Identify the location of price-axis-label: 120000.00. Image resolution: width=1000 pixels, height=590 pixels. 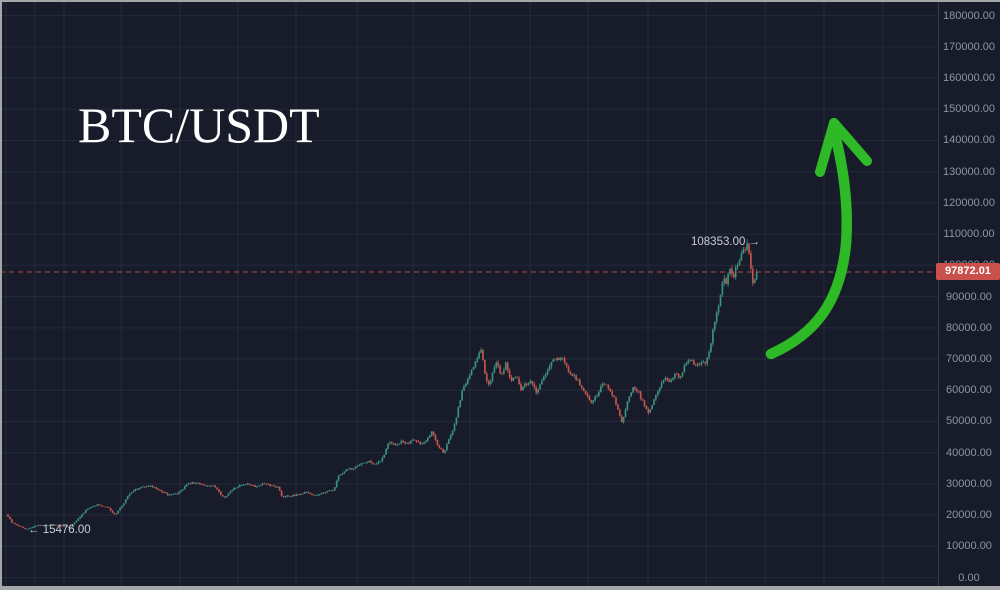
(969, 202).